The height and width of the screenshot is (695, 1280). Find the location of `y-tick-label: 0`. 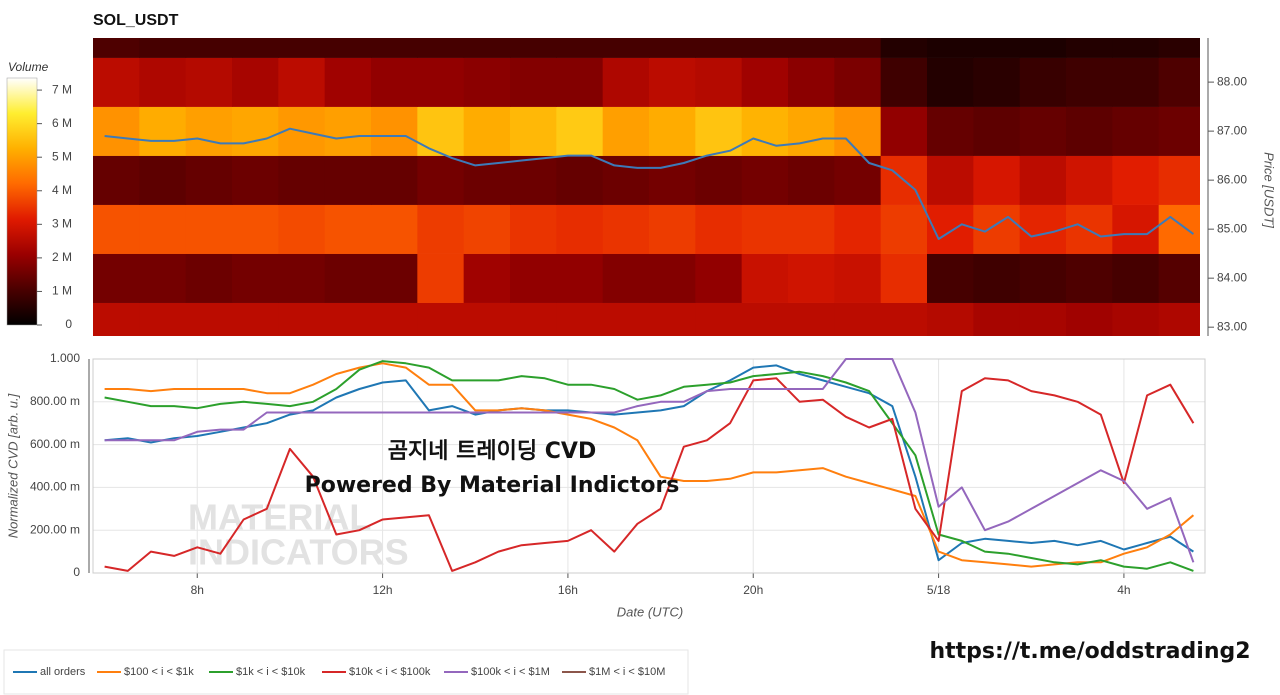

y-tick-label: 0 is located at coordinates (76, 572).